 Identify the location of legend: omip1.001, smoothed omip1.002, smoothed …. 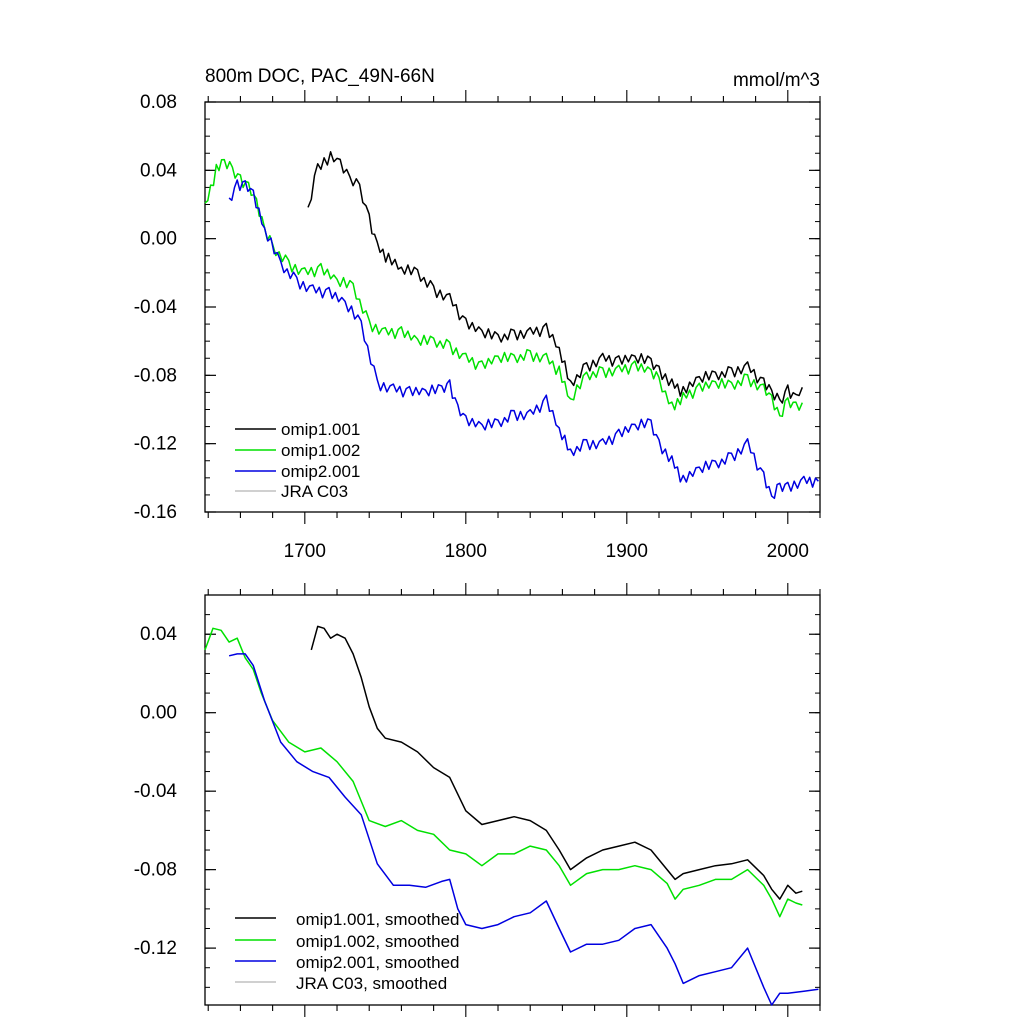
(347, 951).